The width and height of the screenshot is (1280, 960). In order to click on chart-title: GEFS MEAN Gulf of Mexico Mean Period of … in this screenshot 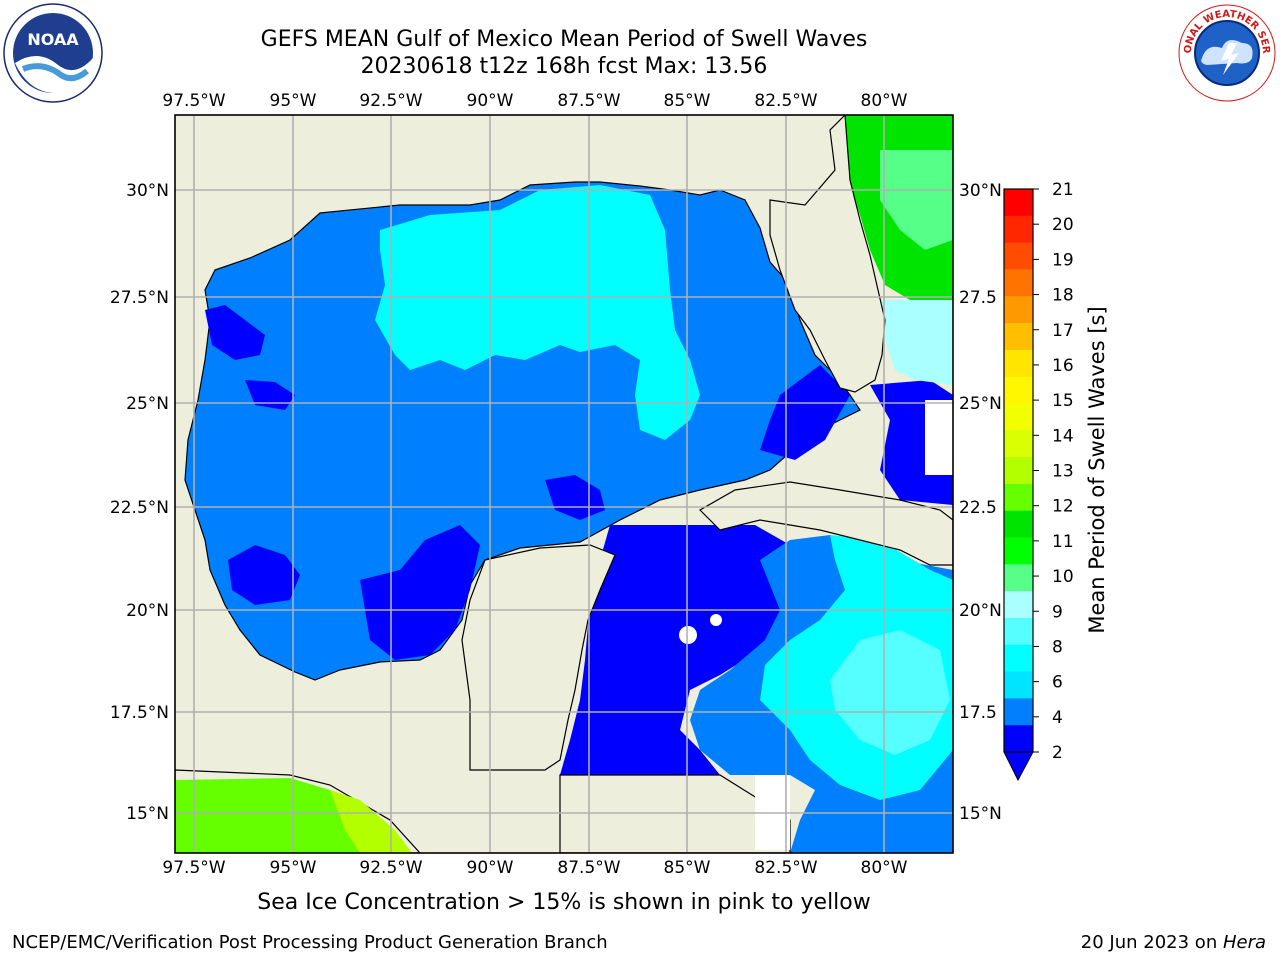, I will do `click(564, 39)`.